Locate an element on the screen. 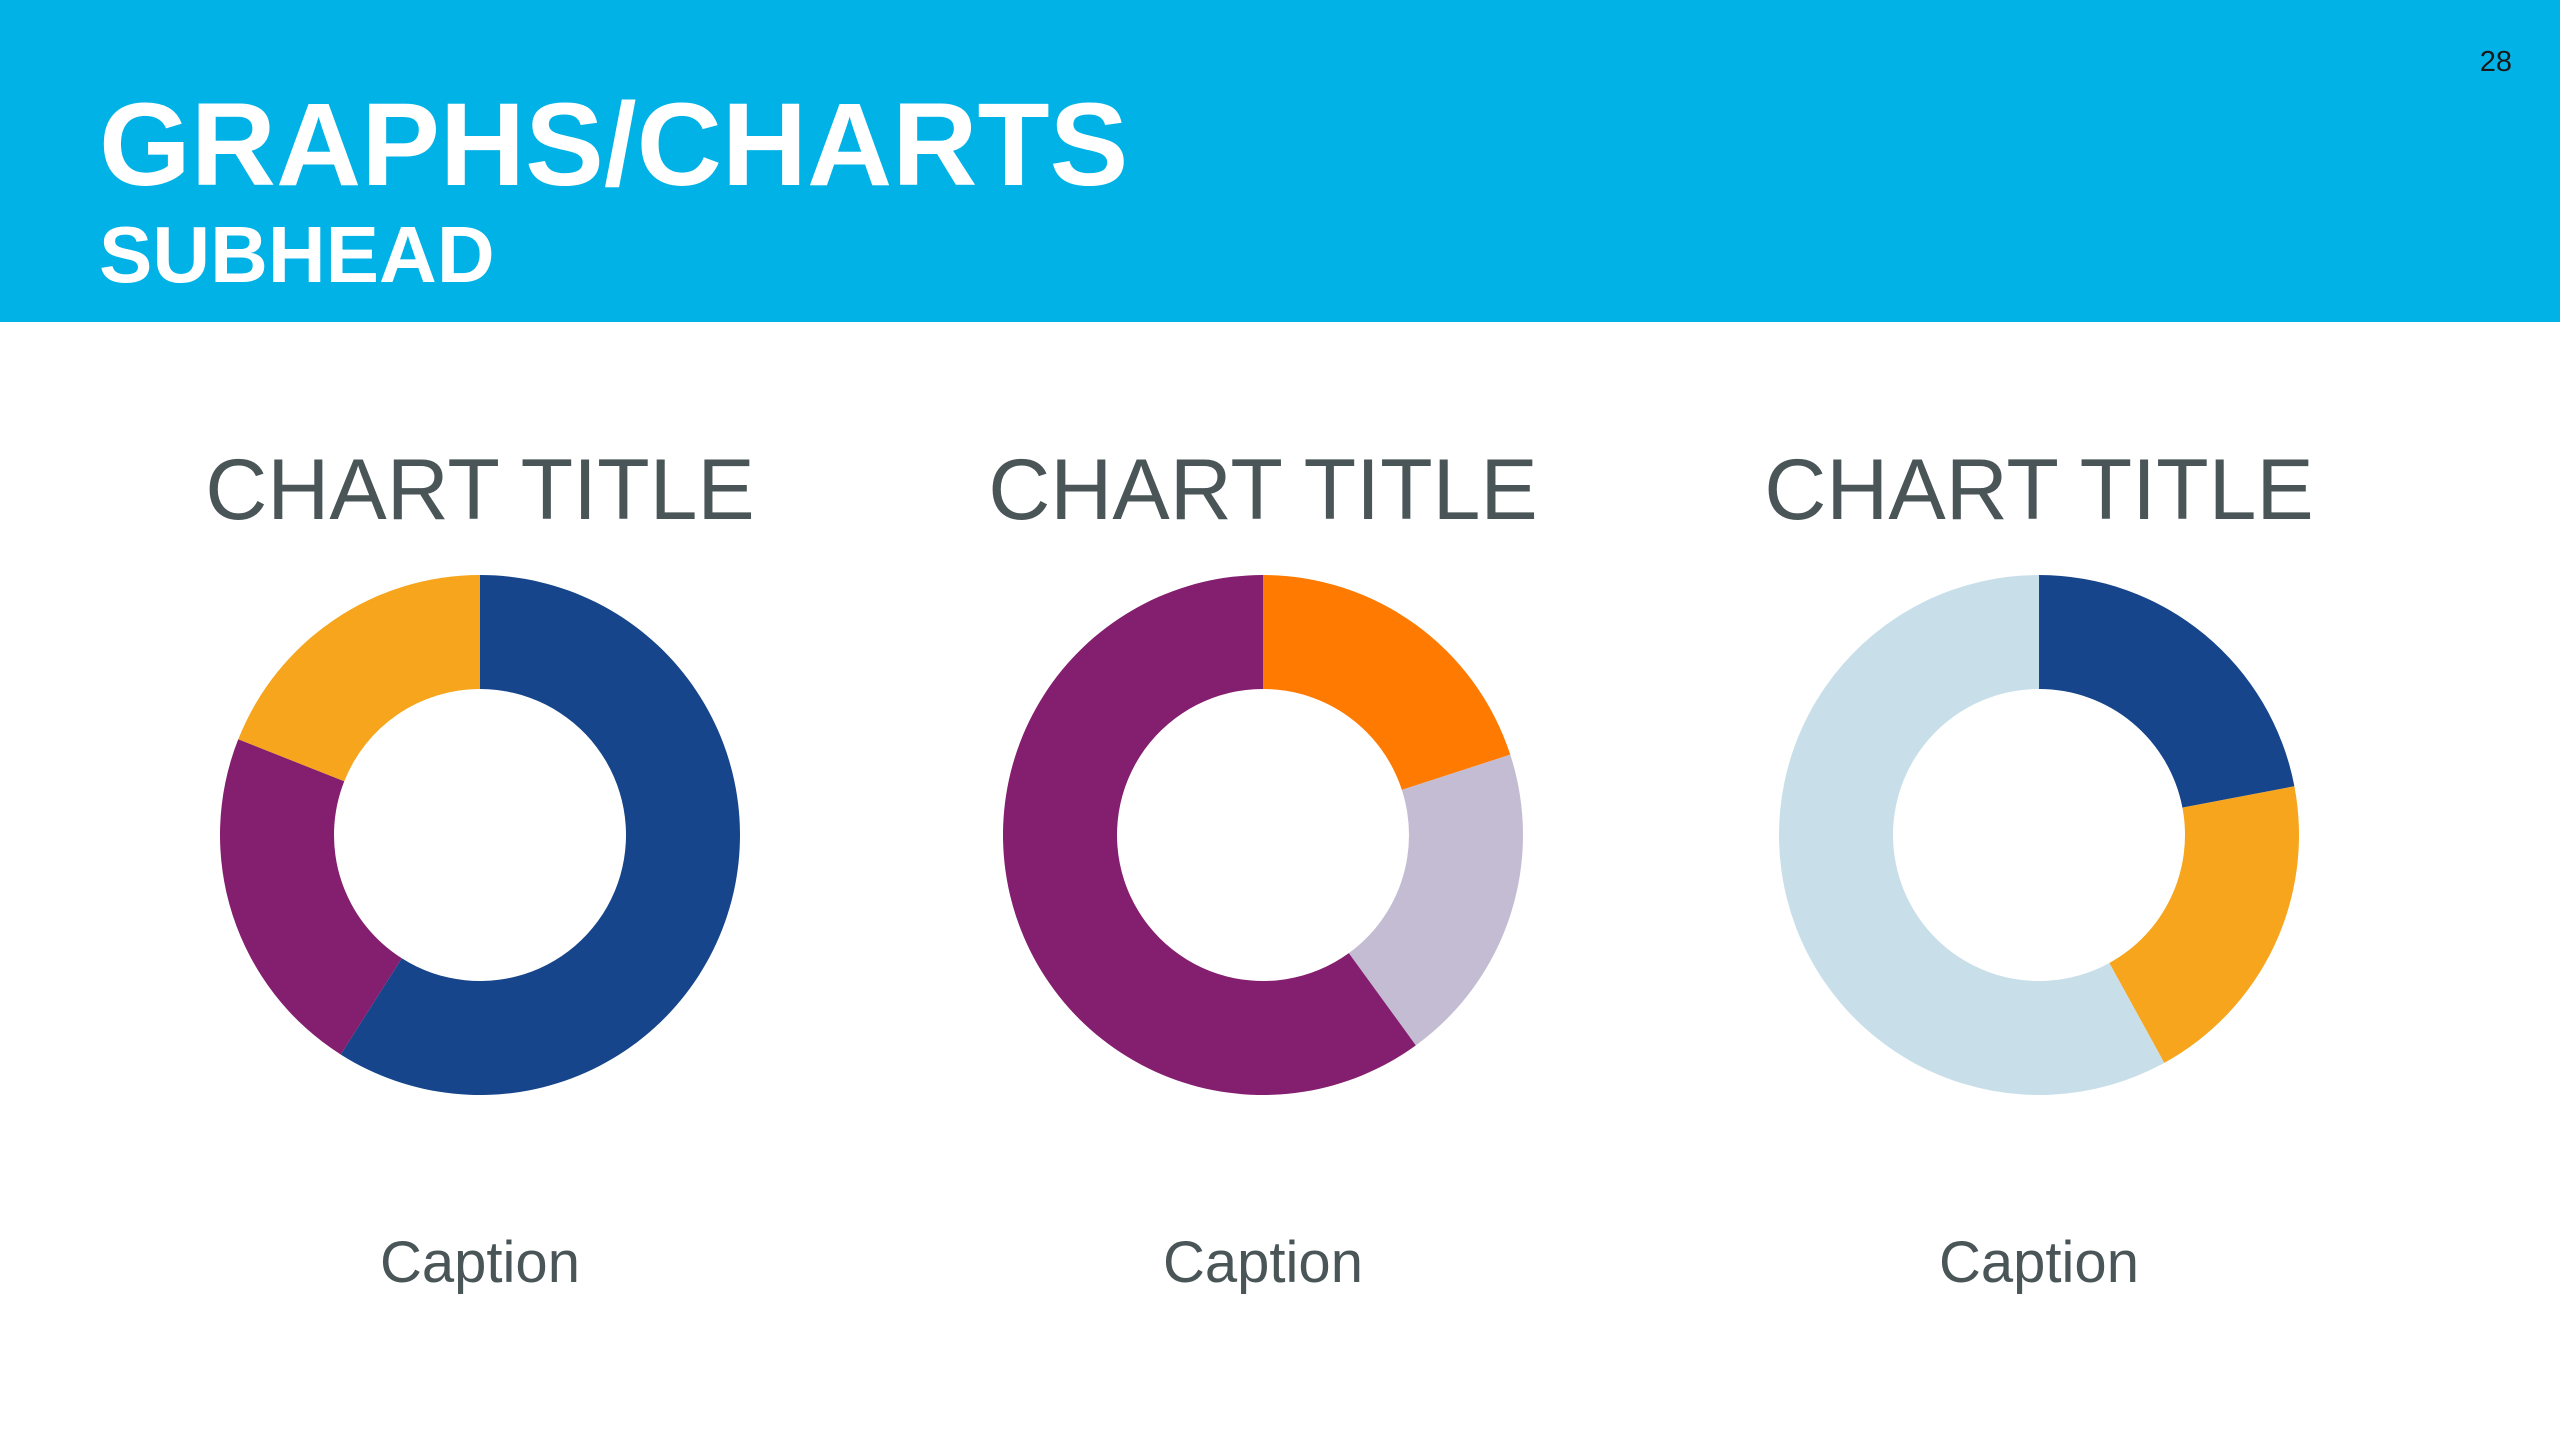 Image resolution: width=2560 pixels, height=1440 pixels. slide-subtitle: SUBHEAD is located at coordinates (297, 254).